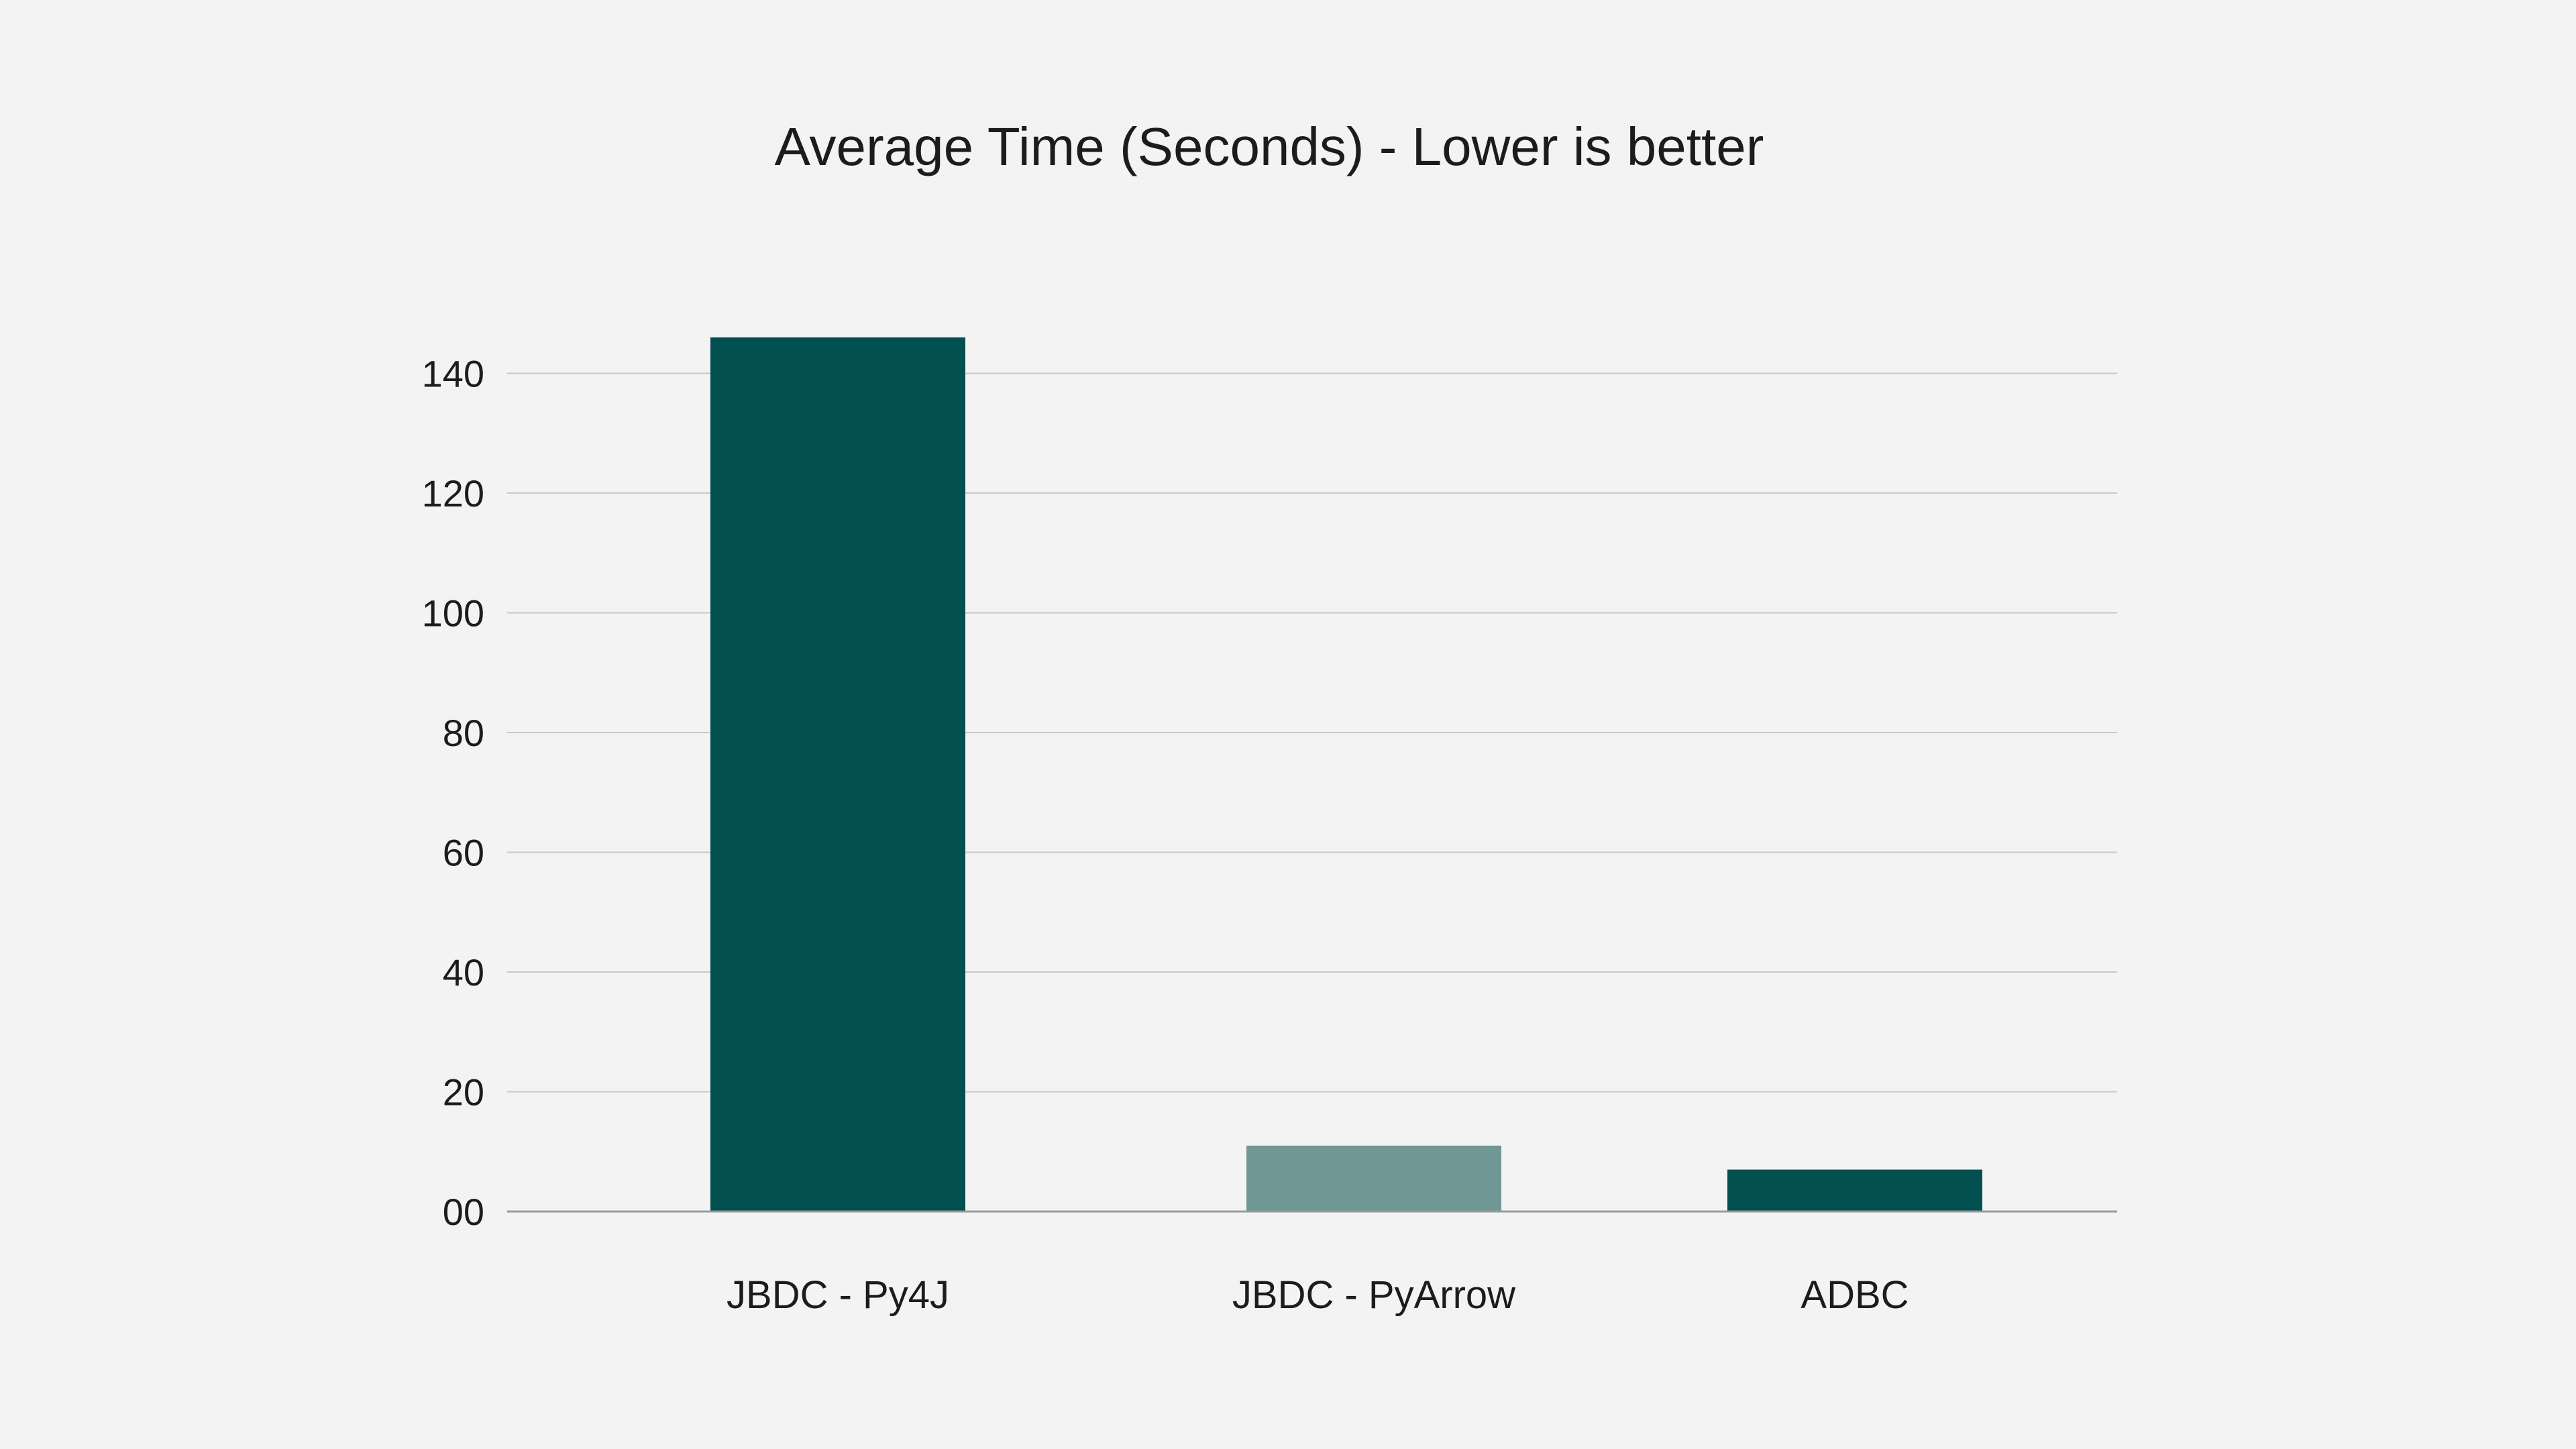  I want to click on x-category-label: ADBC, so click(1855, 1295).